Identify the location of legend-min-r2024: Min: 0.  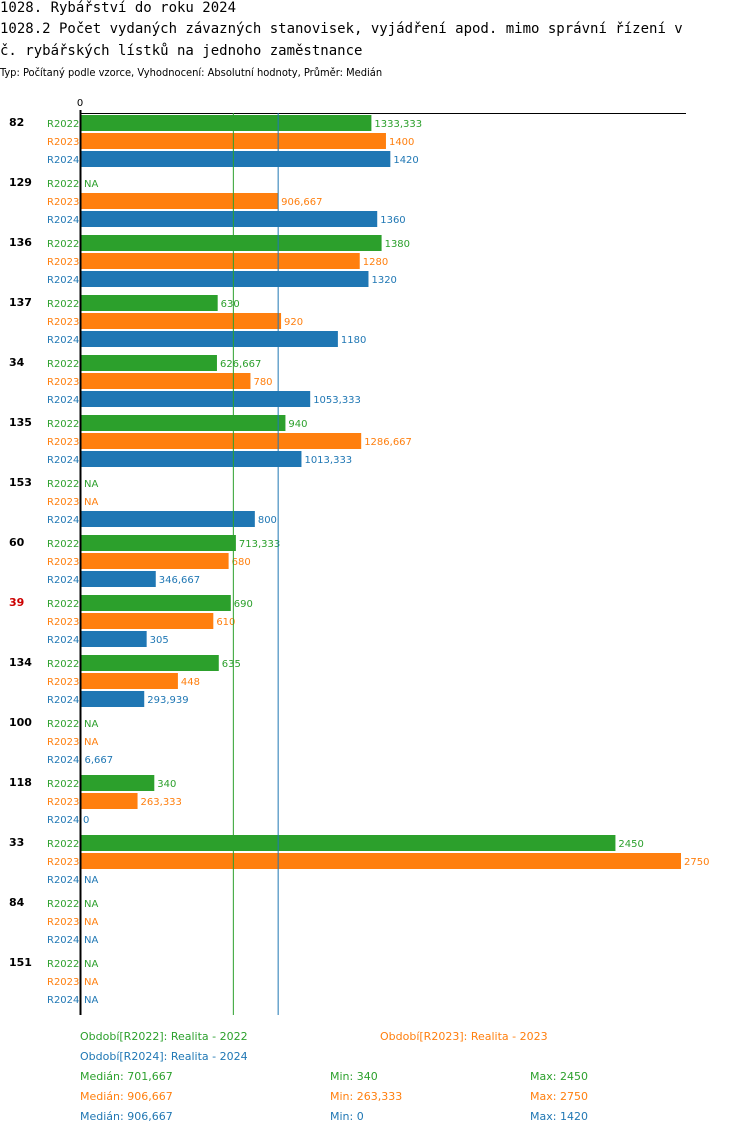
(347, 1116).